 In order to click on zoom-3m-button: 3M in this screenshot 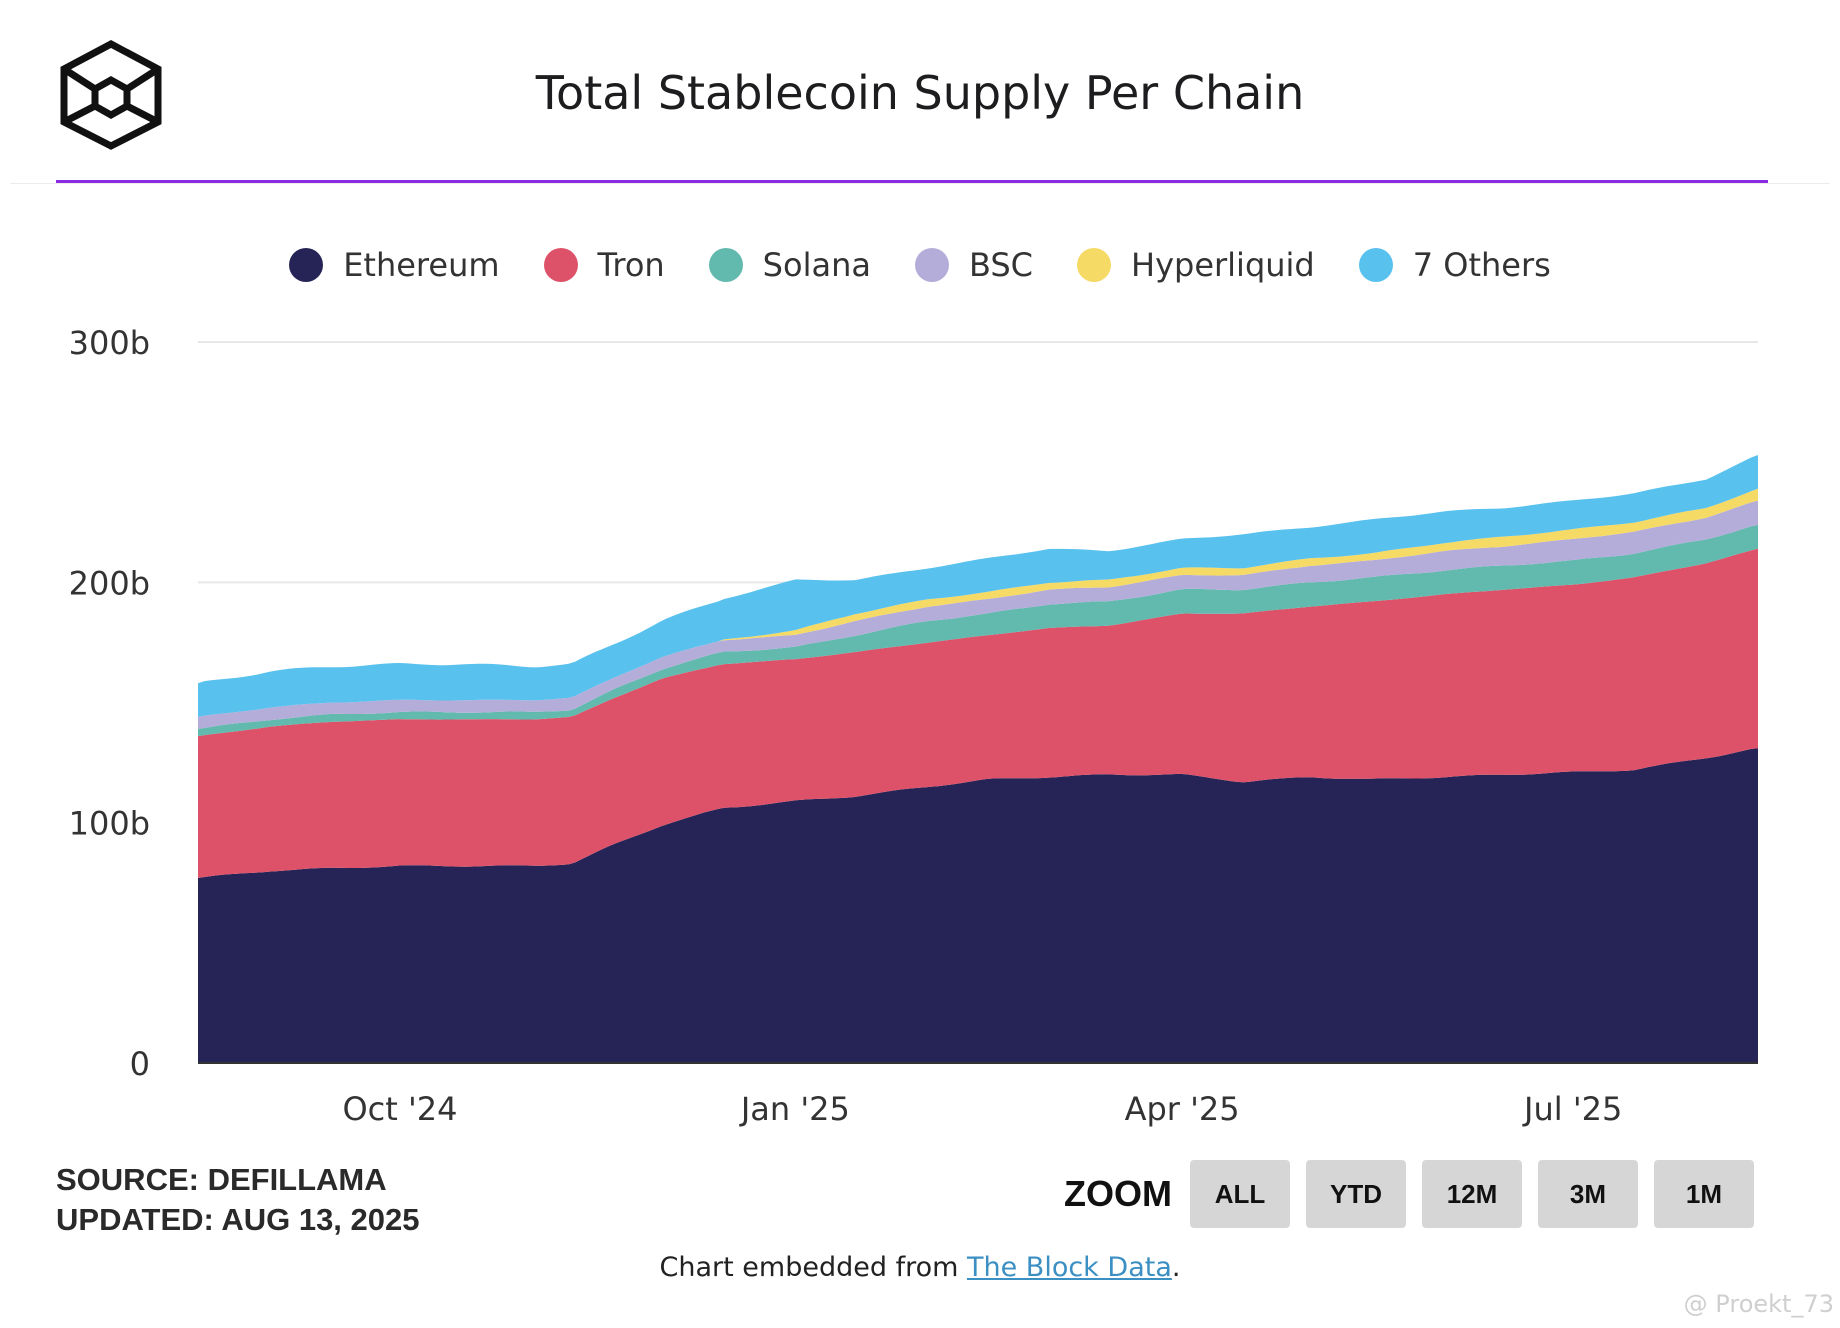, I will do `click(1587, 1194)`.